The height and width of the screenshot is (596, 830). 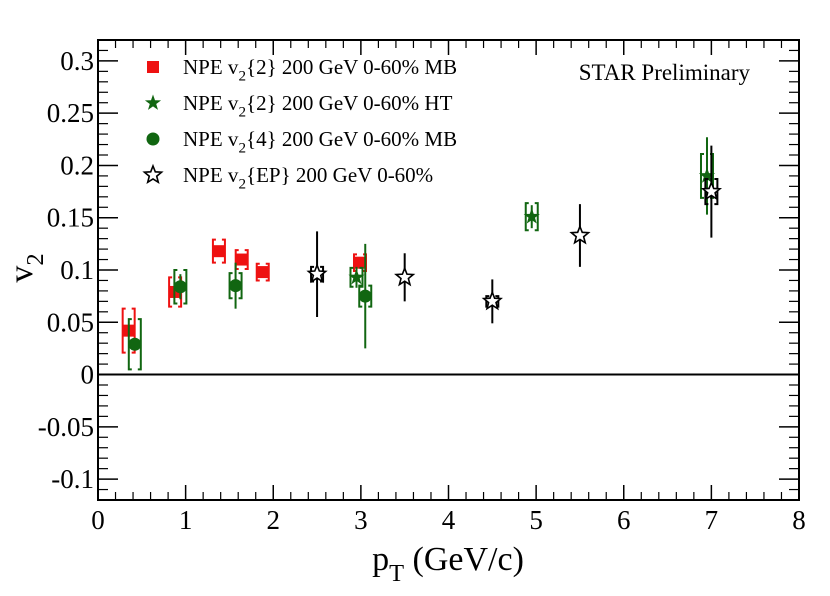 What do you see at coordinates (98, 520) in the screenshot?
I see `x-tick-label: 0` at bounding box center [98, 520].